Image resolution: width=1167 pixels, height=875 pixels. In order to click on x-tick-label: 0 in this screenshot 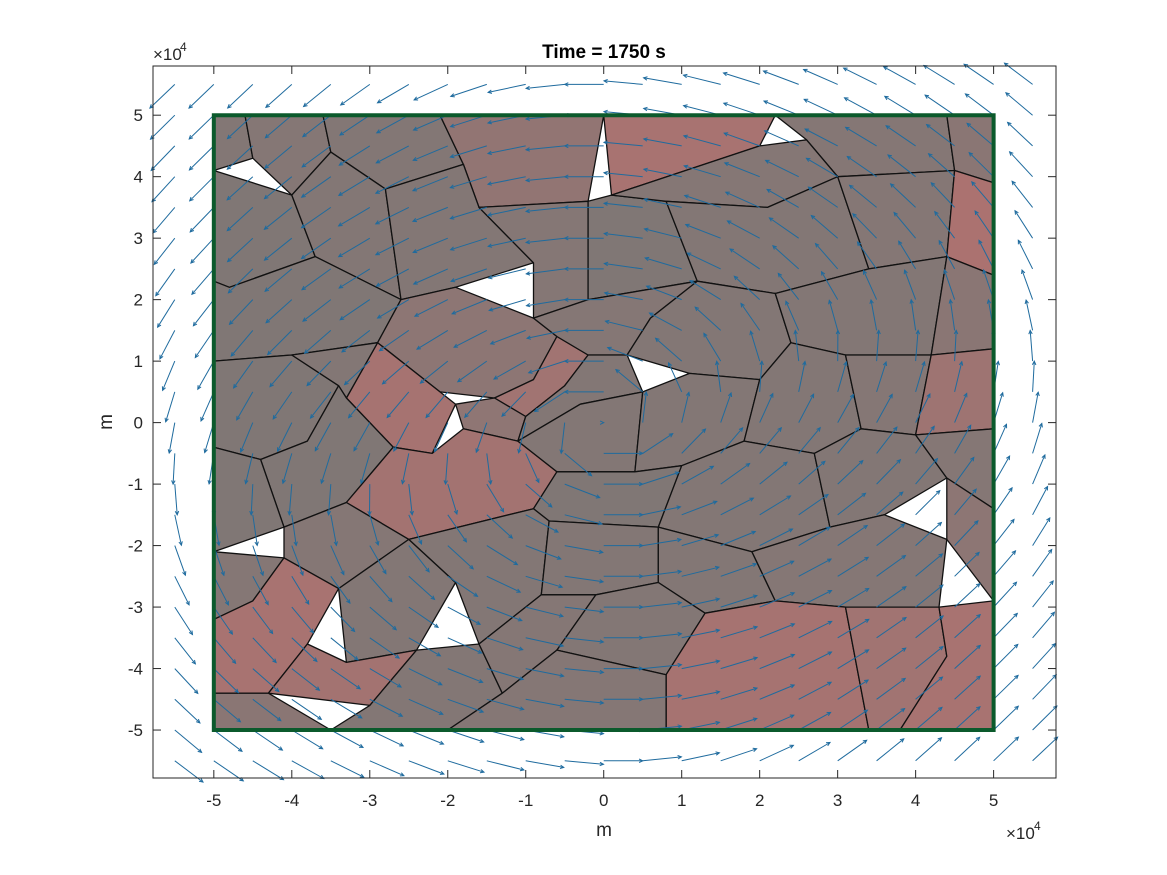, I will do `click(603, 800)`.